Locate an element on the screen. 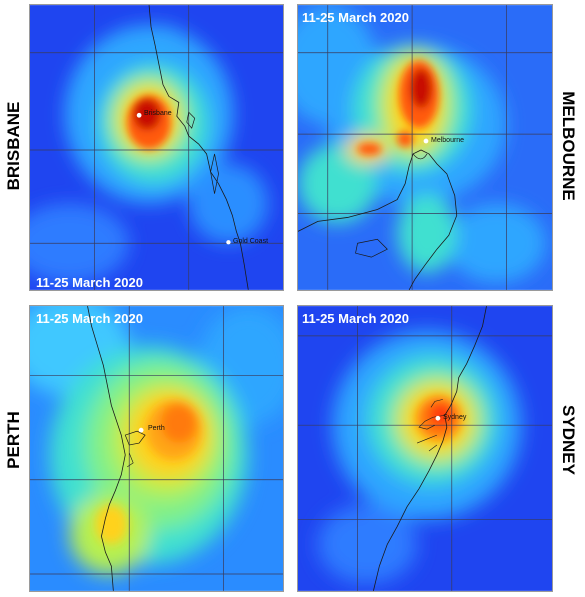  date-label-perth: 11-25 March 2020 is located at coordinates (89, 318).